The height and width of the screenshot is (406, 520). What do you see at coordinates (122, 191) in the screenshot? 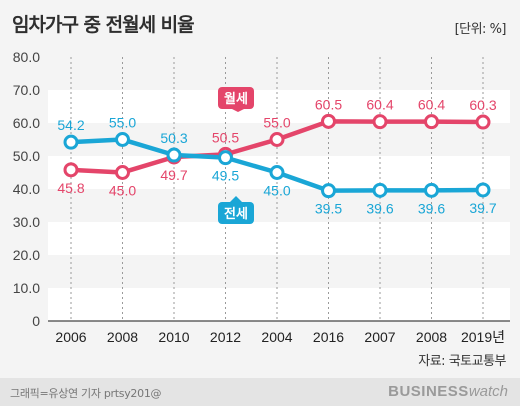
I see `data-label-wolse: 45.0` at bounding box center [122, 191].